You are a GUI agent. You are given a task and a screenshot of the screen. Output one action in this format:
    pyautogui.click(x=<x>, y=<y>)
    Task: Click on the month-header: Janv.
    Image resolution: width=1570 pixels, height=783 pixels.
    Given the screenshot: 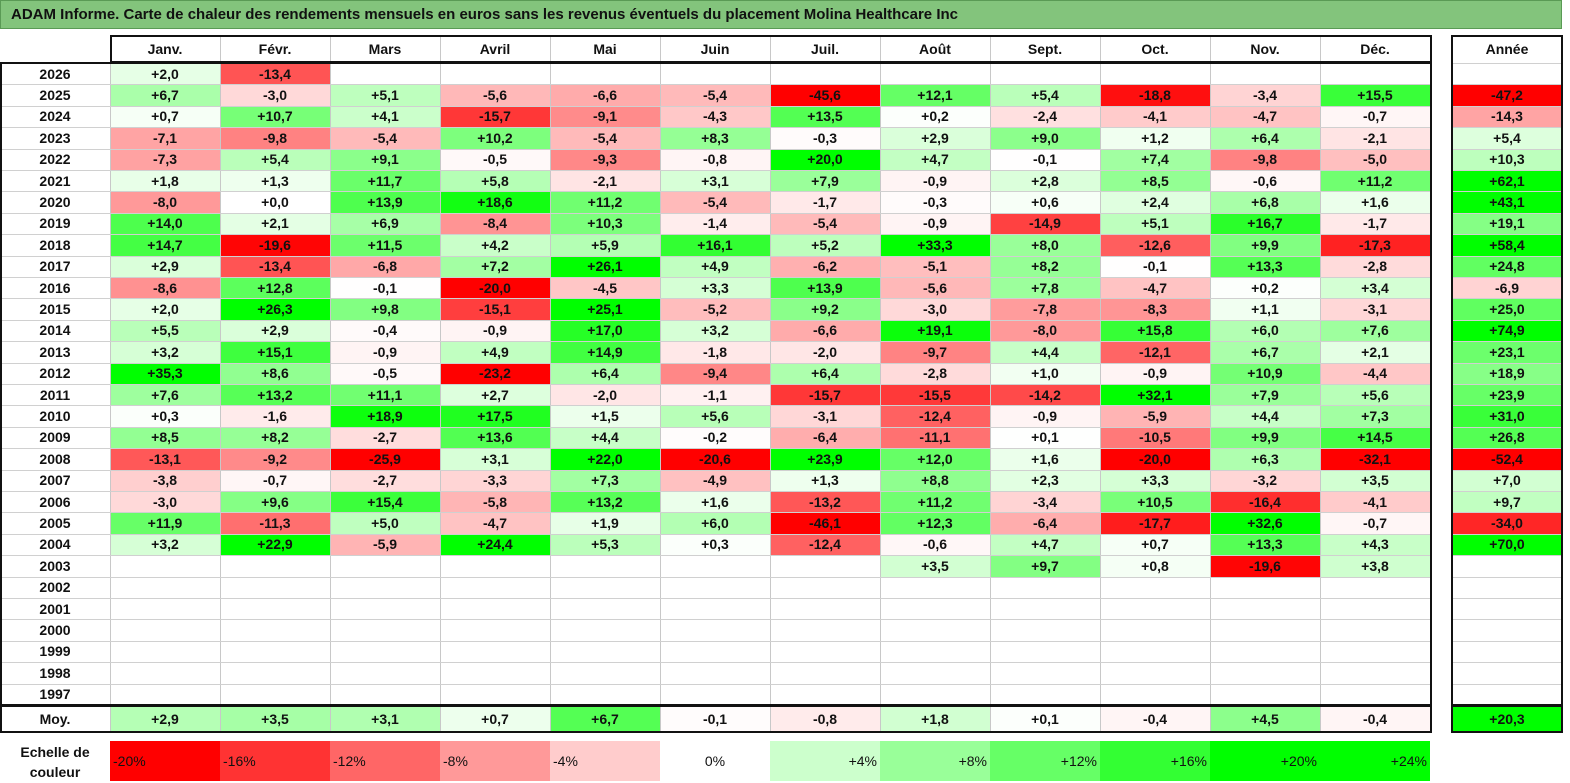 What is the action you would take?
    pyautogui.click(x=165, y=49)
    